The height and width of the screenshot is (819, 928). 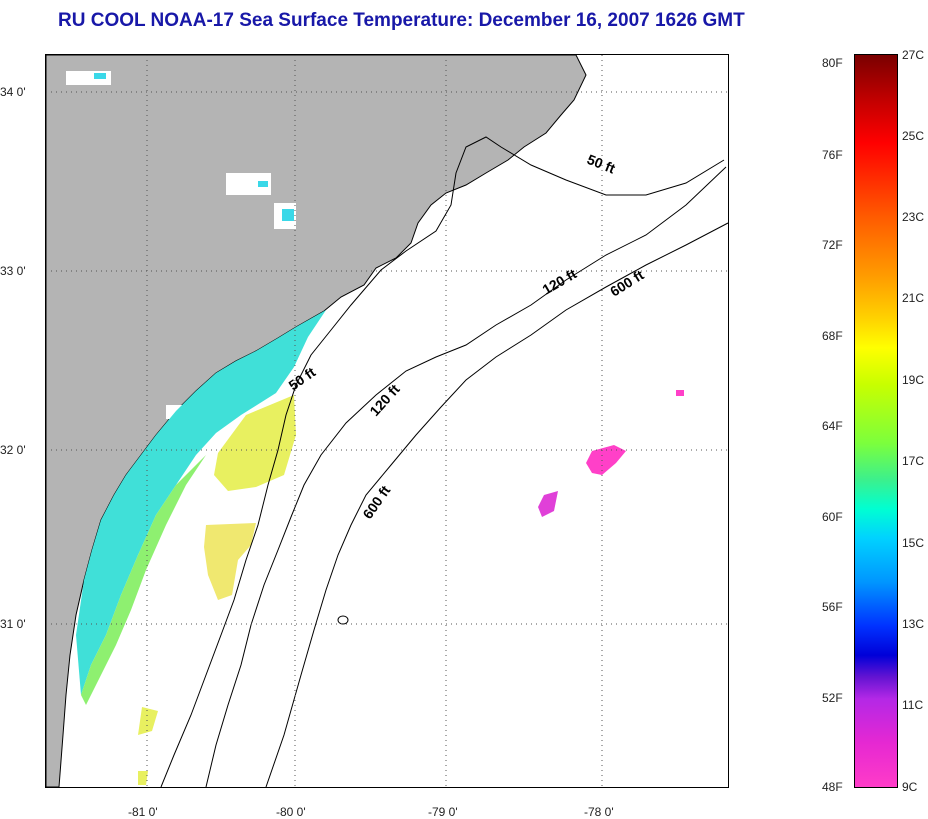 I want to click on colorbar-label-52f: 52F, so click(x=832, y=698).